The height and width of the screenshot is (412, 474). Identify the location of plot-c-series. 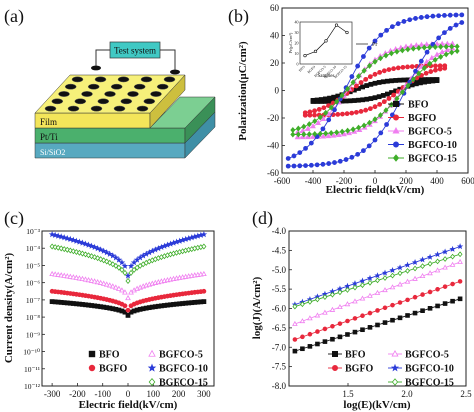
(128, 274).